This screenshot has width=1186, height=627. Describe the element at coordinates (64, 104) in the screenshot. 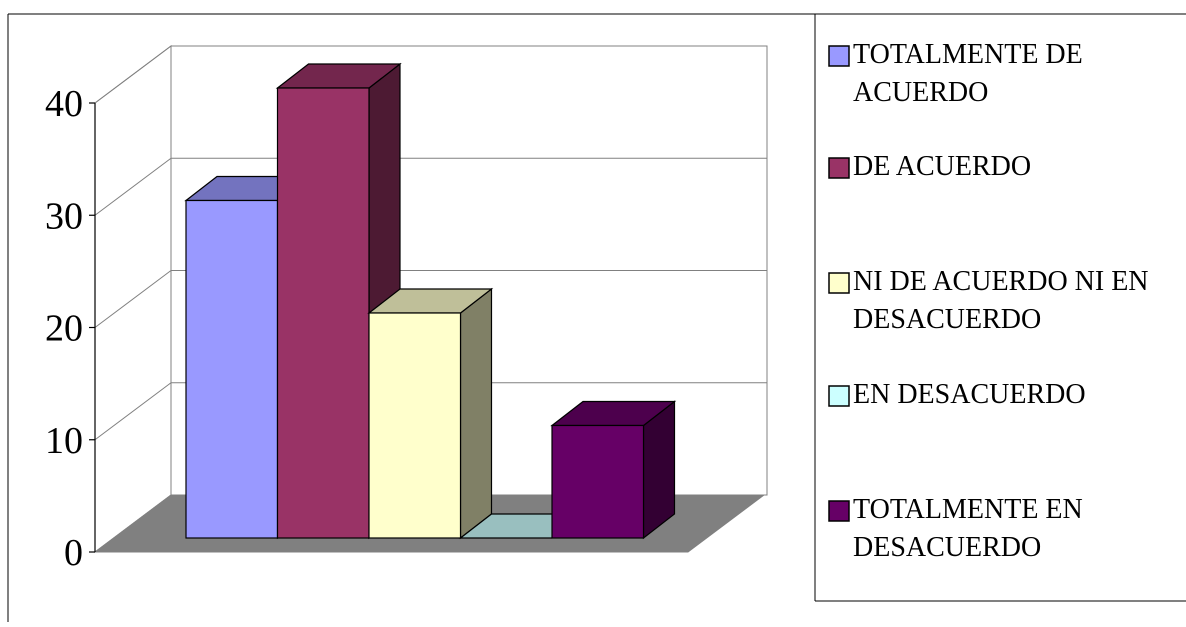

I see `y-tick-label: 40` at that location.